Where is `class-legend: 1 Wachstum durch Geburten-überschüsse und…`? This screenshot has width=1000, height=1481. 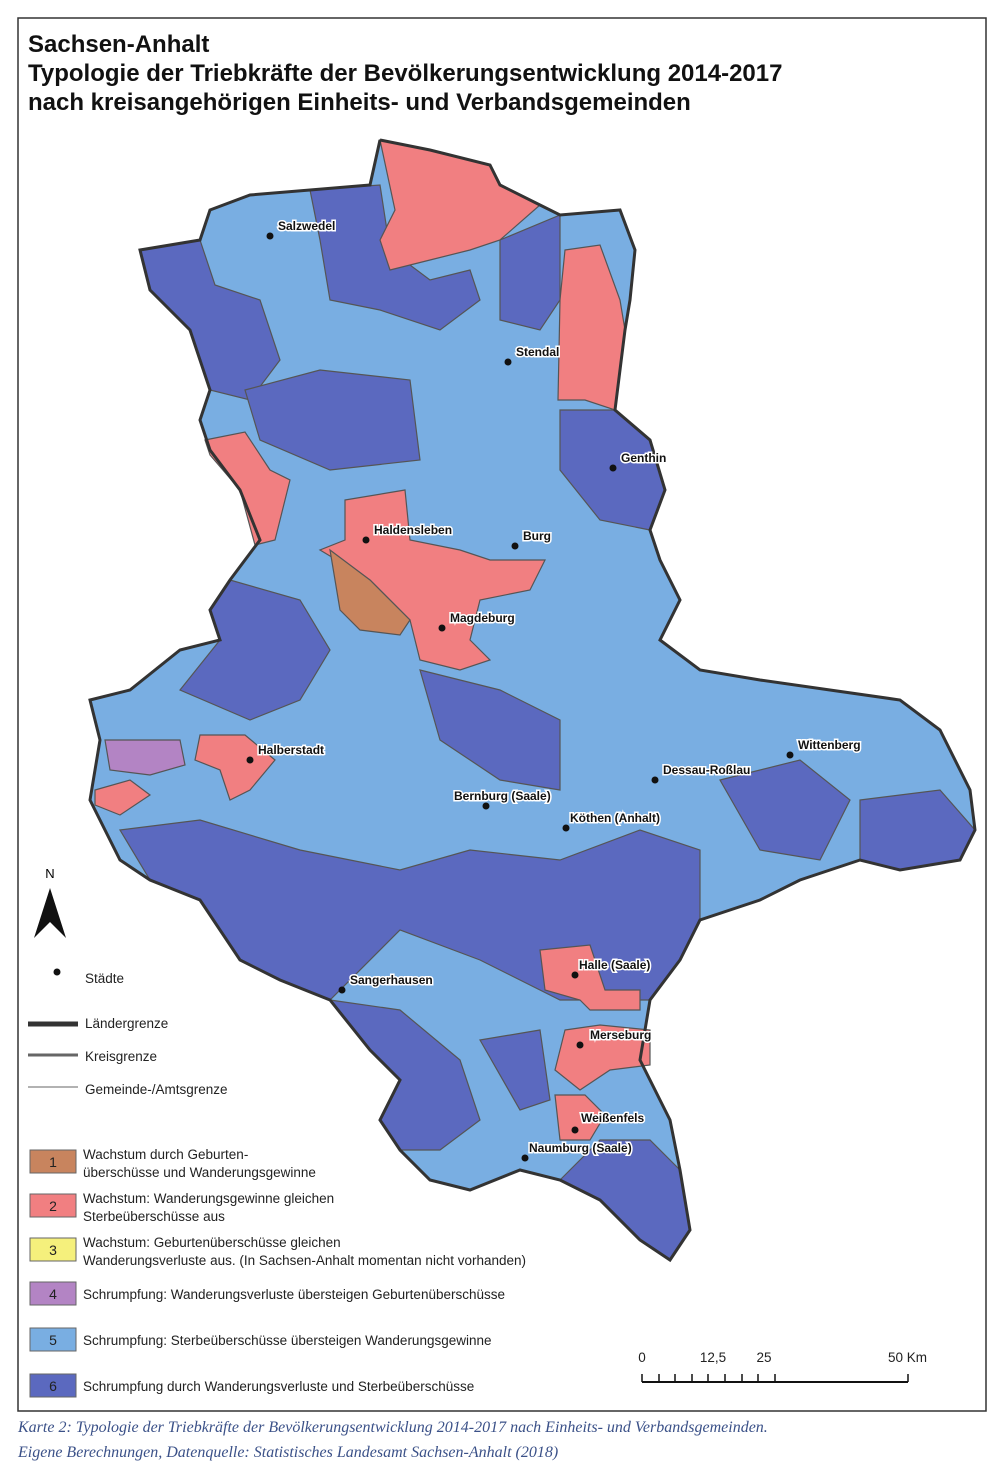 class-legend: 1 Wachstum durch Geburten-überschüsse und… is located at coordinates (277, 1272).